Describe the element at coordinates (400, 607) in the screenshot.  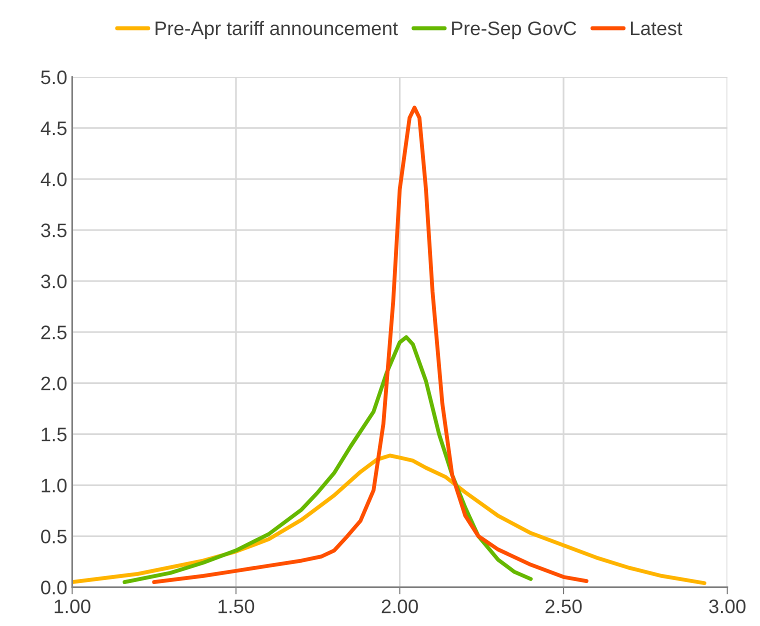
I see `x-tick-label: 2.00` at that location.